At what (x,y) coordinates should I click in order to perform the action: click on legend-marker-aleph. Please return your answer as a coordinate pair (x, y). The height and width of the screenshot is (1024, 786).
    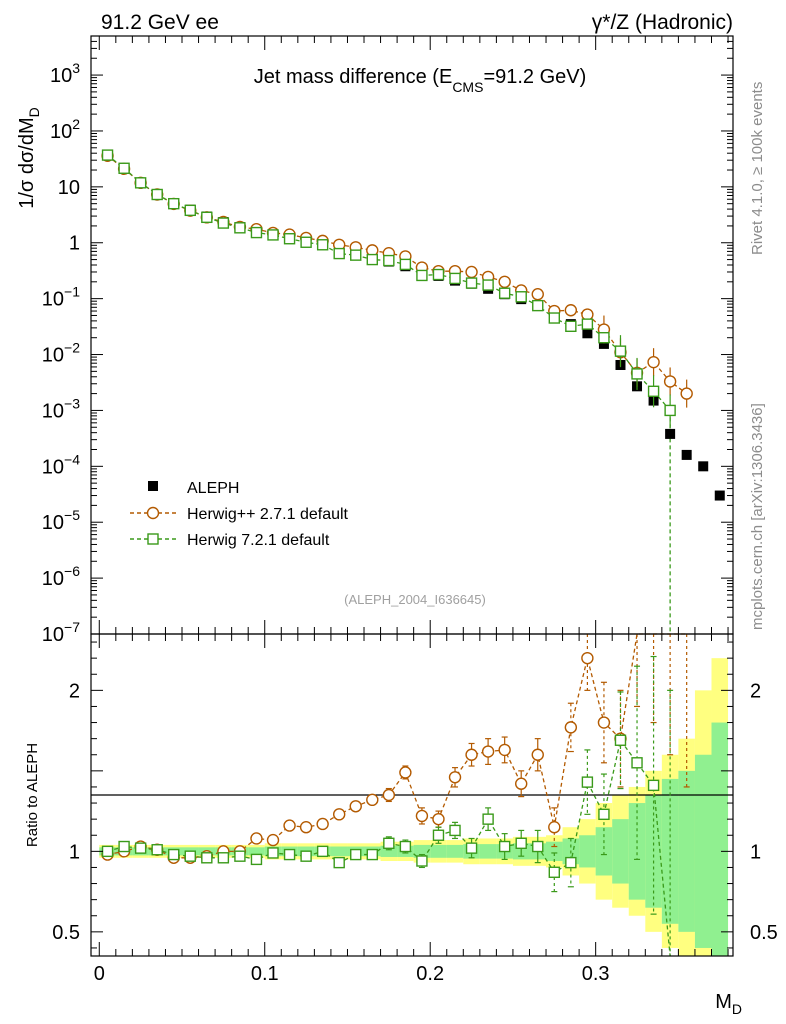
    Looking at the image, I should click on (153, 486).